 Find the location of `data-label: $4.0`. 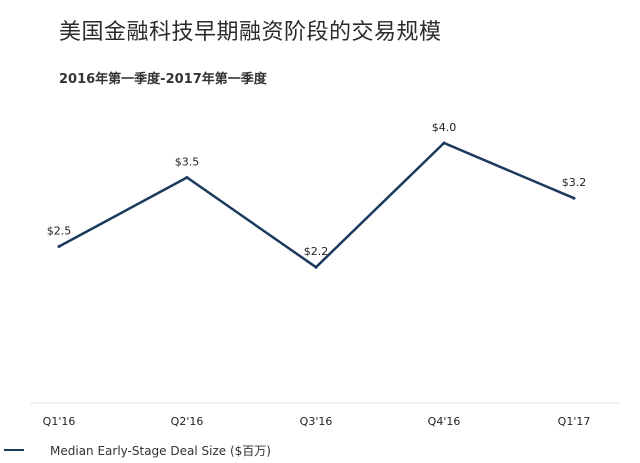

data-label: $4.0 is located at coordinates (444, 127).